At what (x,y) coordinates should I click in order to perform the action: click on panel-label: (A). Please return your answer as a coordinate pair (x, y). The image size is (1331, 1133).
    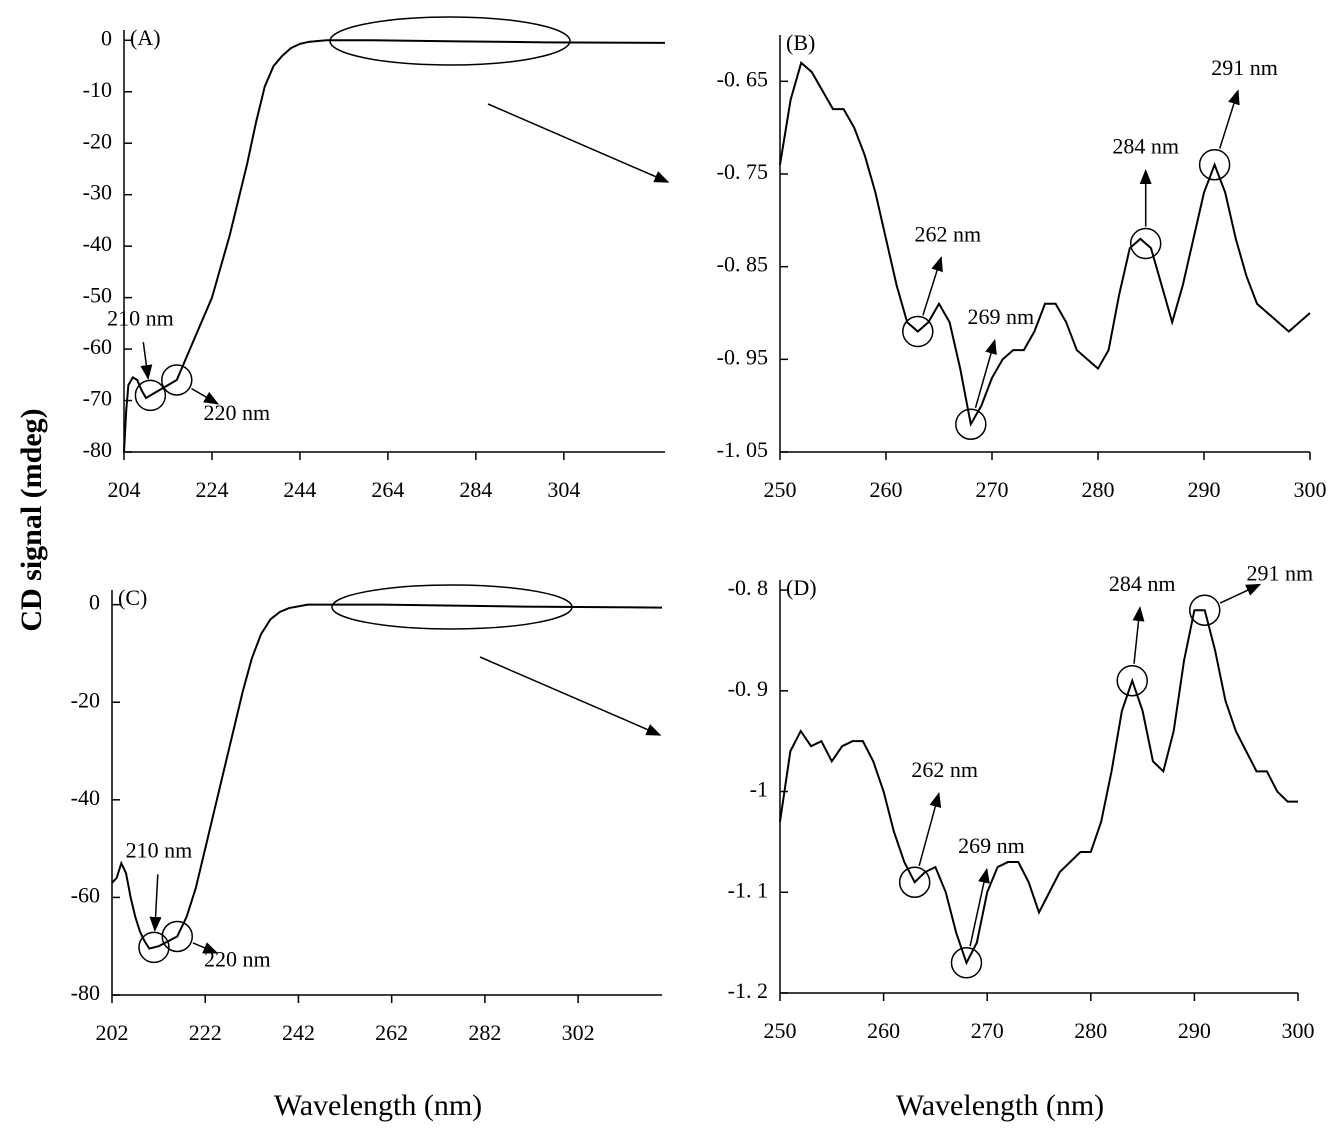
    Looking at the image, I should click on (145, 37).